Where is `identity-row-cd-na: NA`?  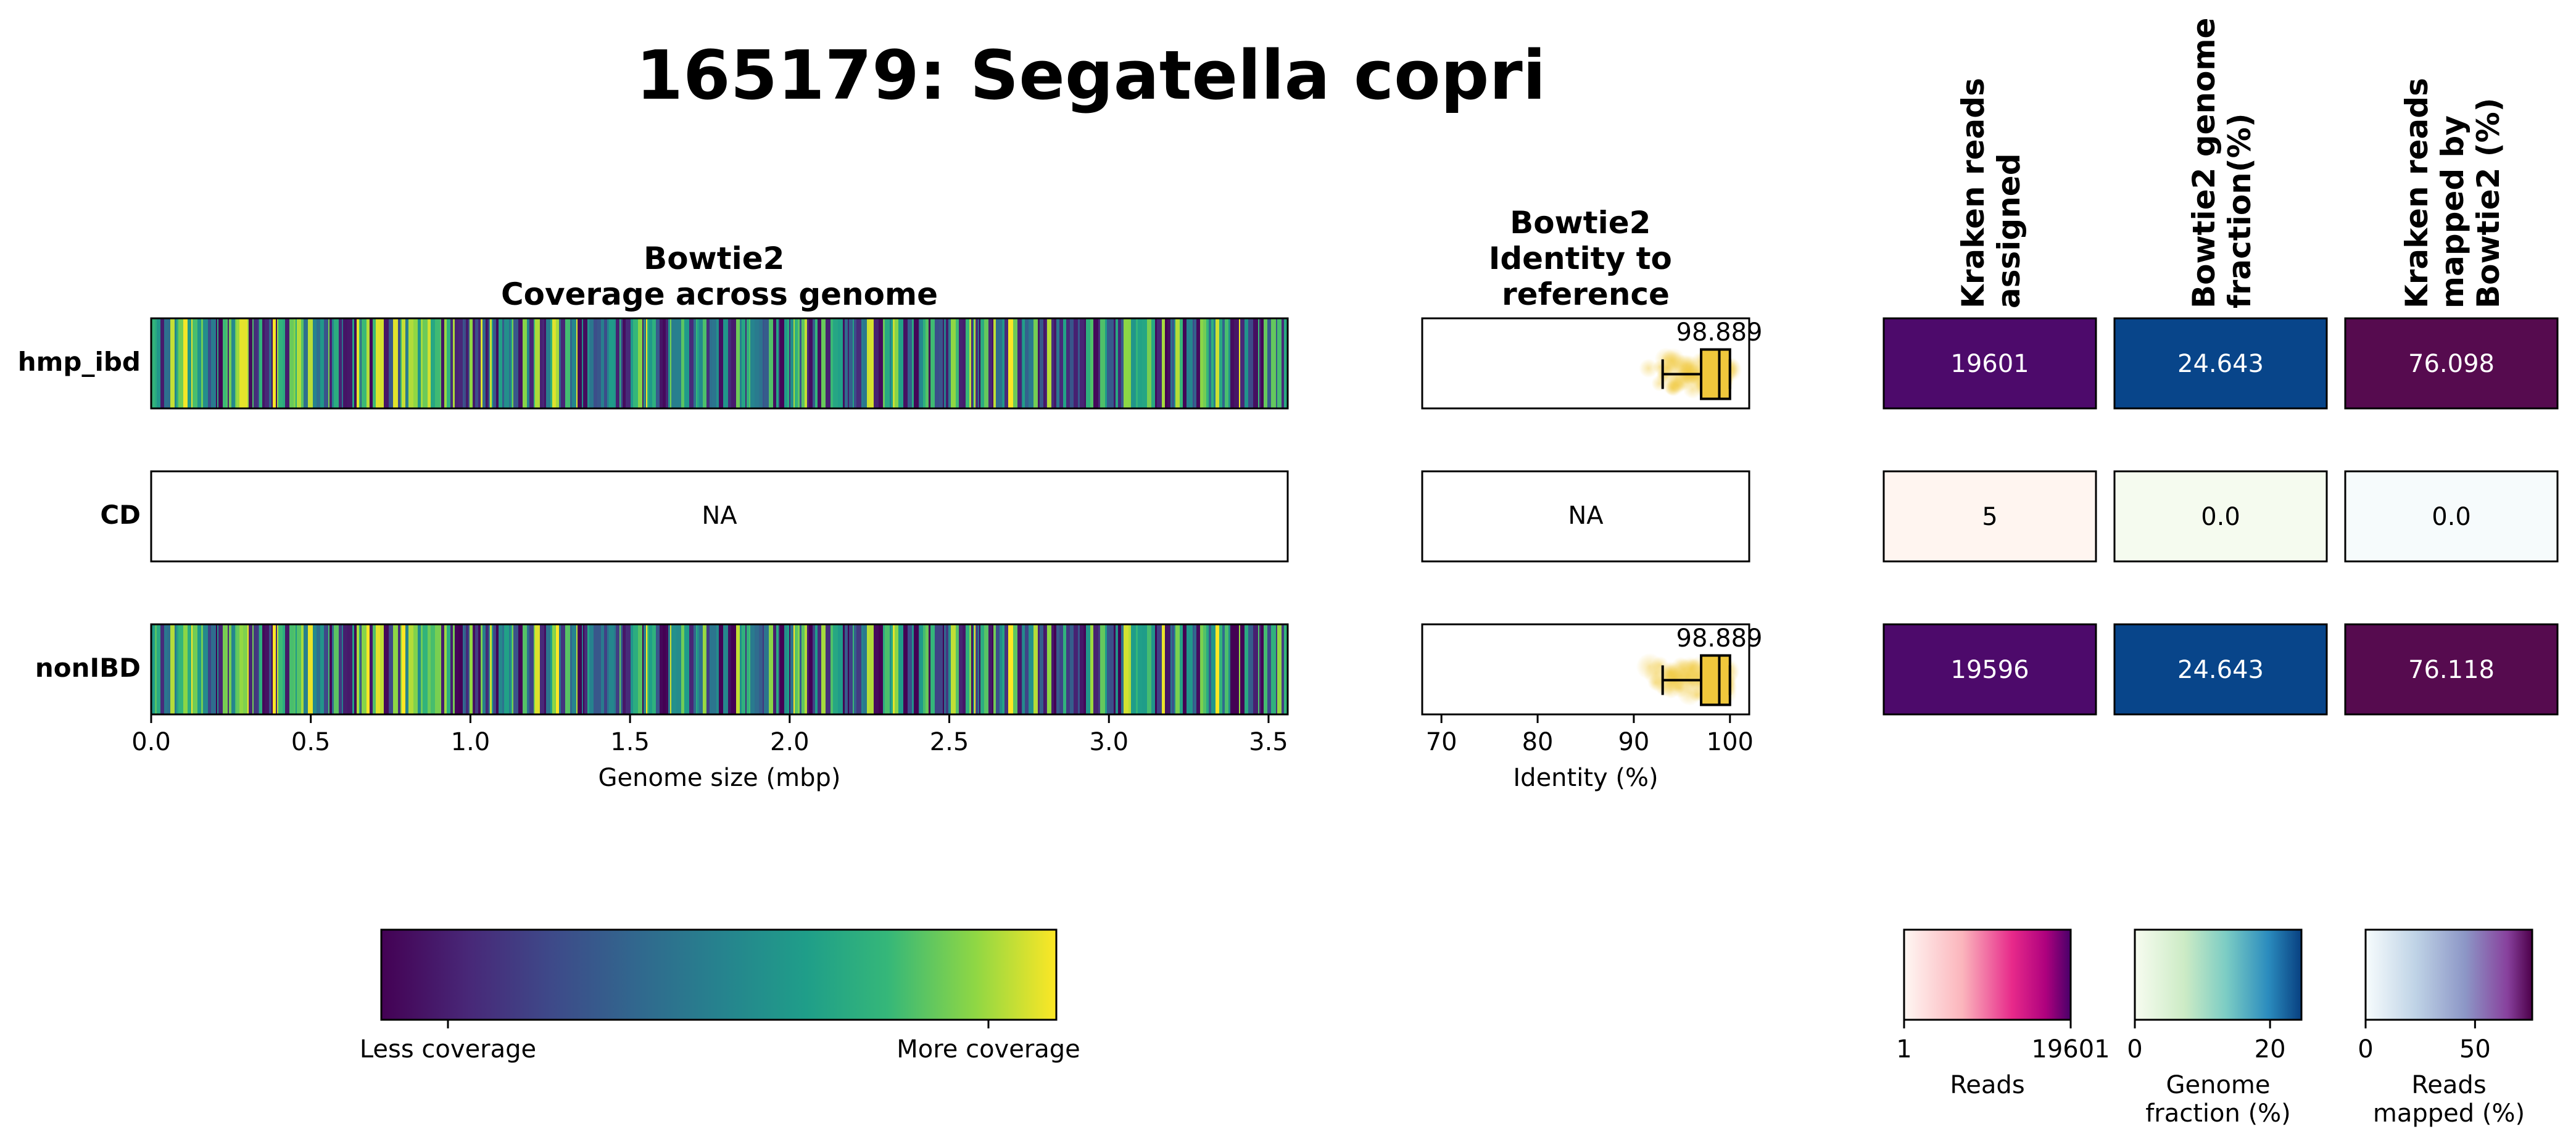
identity-row-cd-na: NA is located at coordinates (1586, 516).